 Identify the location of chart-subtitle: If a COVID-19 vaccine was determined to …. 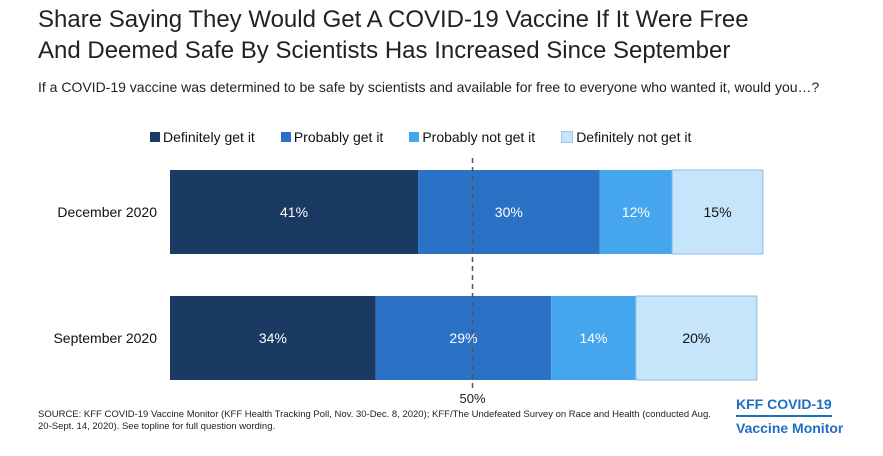
(429, 87).